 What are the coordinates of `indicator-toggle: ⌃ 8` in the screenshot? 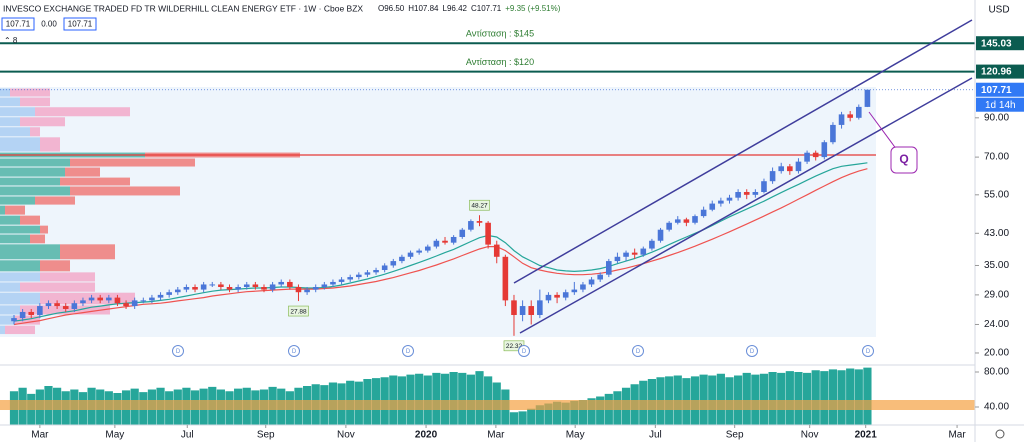 It's located at (11, 40).